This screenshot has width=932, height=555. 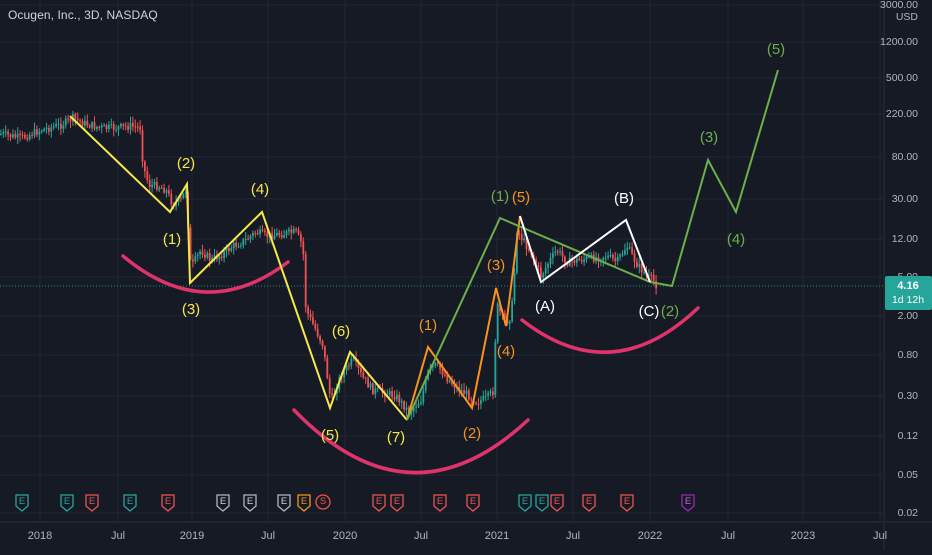 I want to click on wave-label: (C), so click(x=649, y=311).